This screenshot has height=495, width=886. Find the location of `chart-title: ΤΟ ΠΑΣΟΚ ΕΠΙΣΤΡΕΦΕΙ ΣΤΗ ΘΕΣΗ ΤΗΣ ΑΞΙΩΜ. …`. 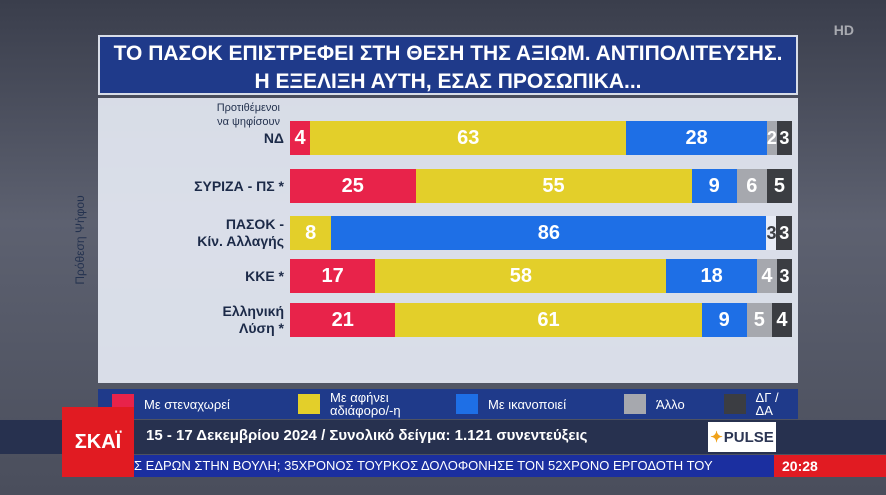

chart-title: ΤΟ ΠΑΣΟΚ ΕΠΙΣΤΡΕΦΕΙ ΣΤΗ ΘΕΣΗ ΤΗΣ ΑΞΙΩΜ. … is located at coordinates (448, 65).